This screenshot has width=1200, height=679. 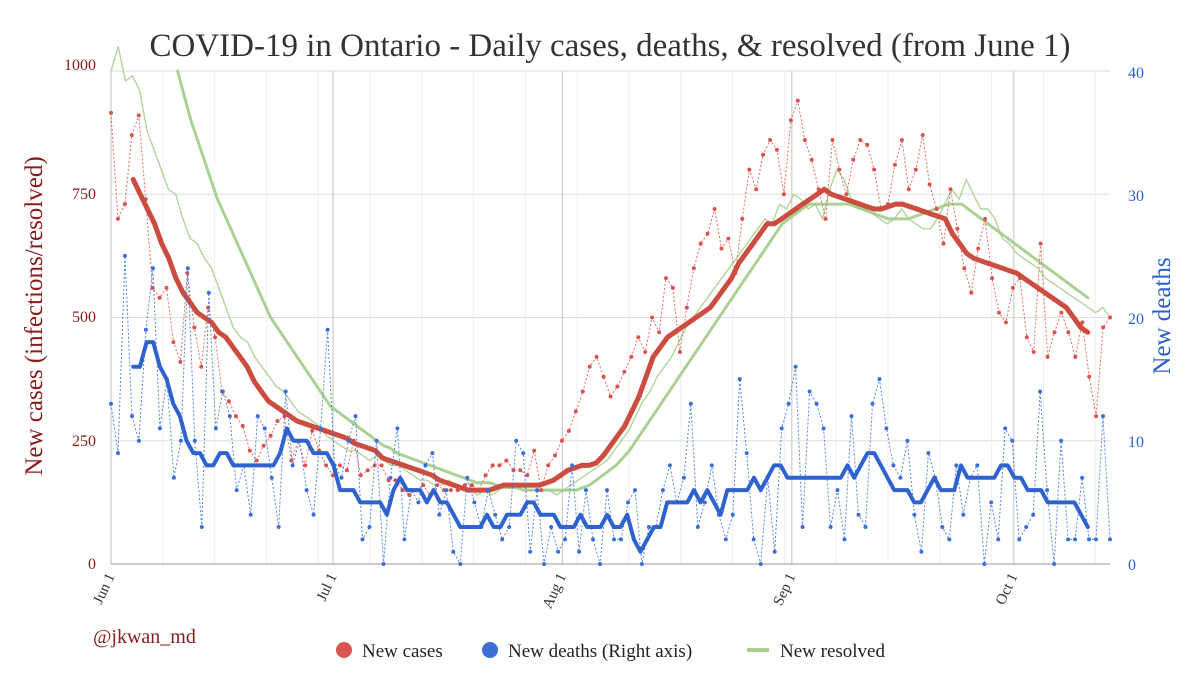 What do you see at coordinates (144, 637) in the screenshot?
I see `credit-text: @jkwan_md` at bounding box center [144, 637].